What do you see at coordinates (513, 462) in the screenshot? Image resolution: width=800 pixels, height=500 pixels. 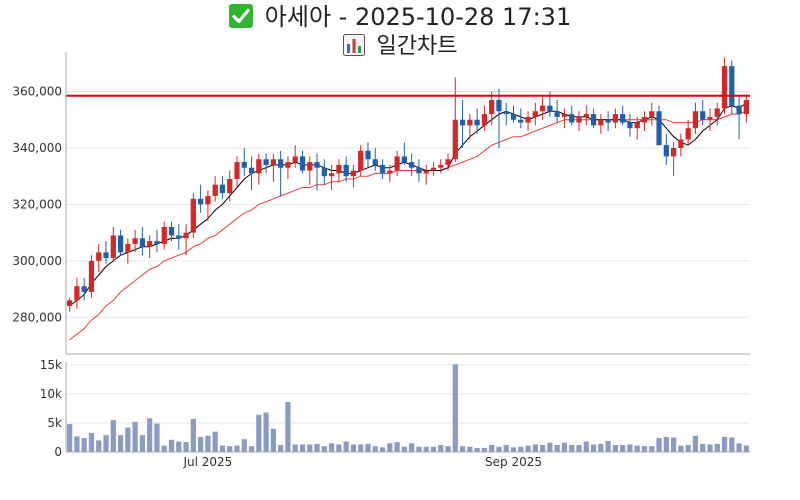 I see `date-tick-label: Sep 2025` at bounding box center [513, 462].